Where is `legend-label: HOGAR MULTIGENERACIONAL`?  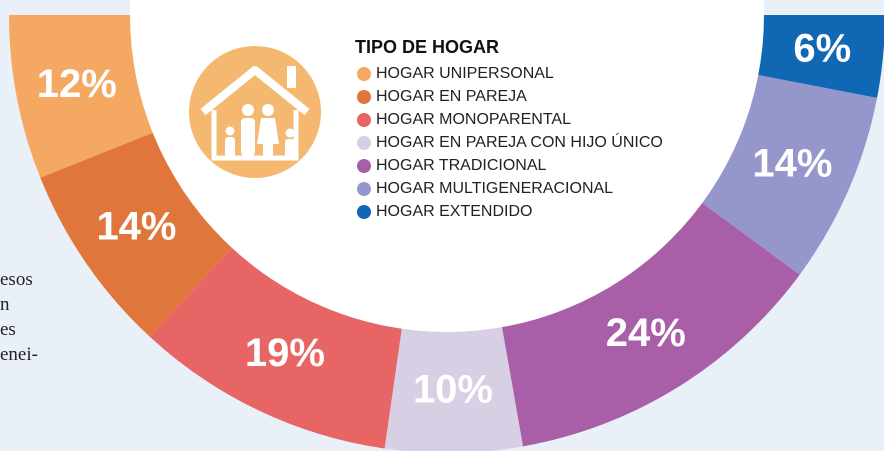
legend-label: HOGAR MULTIGENERACIONAL is located at coordinates (494, 188).